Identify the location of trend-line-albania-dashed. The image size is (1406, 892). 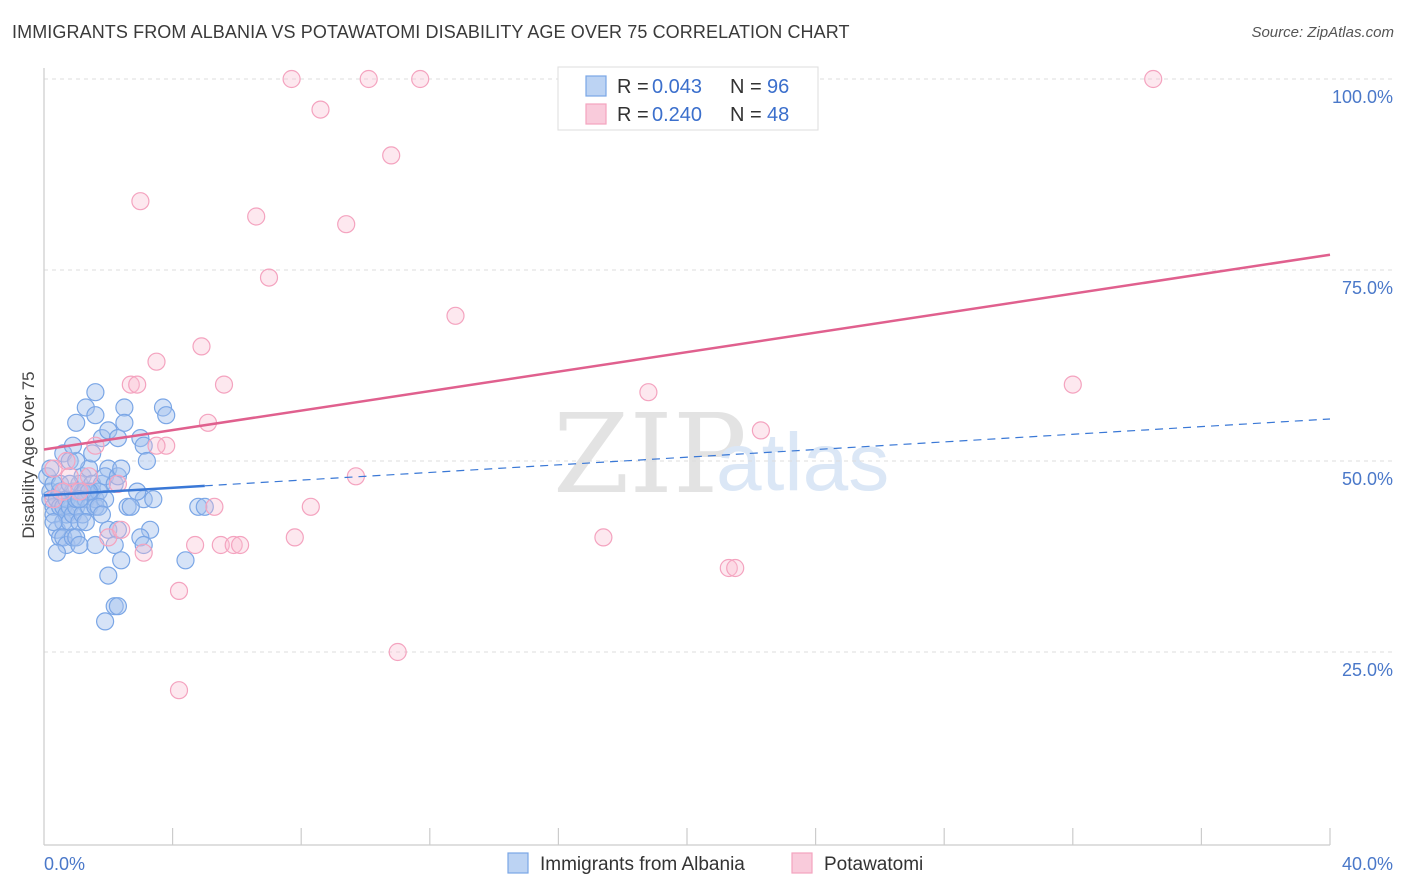
(767, 452).